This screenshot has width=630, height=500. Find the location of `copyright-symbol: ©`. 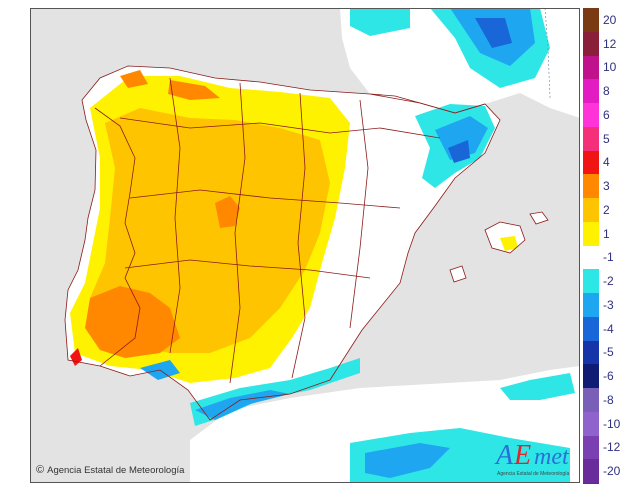

copyright-symbol: © is located at coordinates (40, 470).